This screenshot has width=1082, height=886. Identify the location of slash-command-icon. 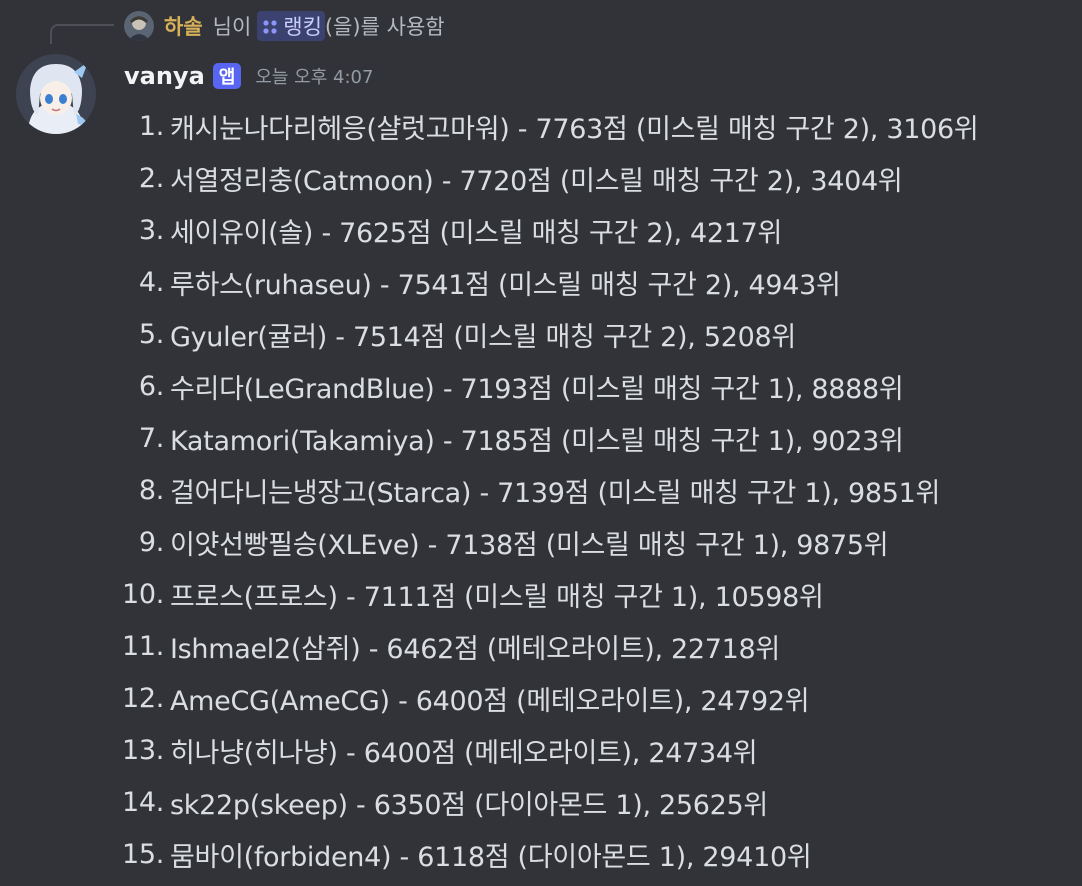
(270, 26).